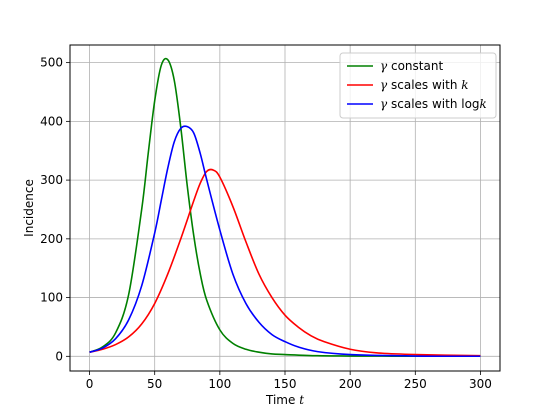 The image size is (556, 417). I want to click on x-tick-label: 0, so click(90, 384).